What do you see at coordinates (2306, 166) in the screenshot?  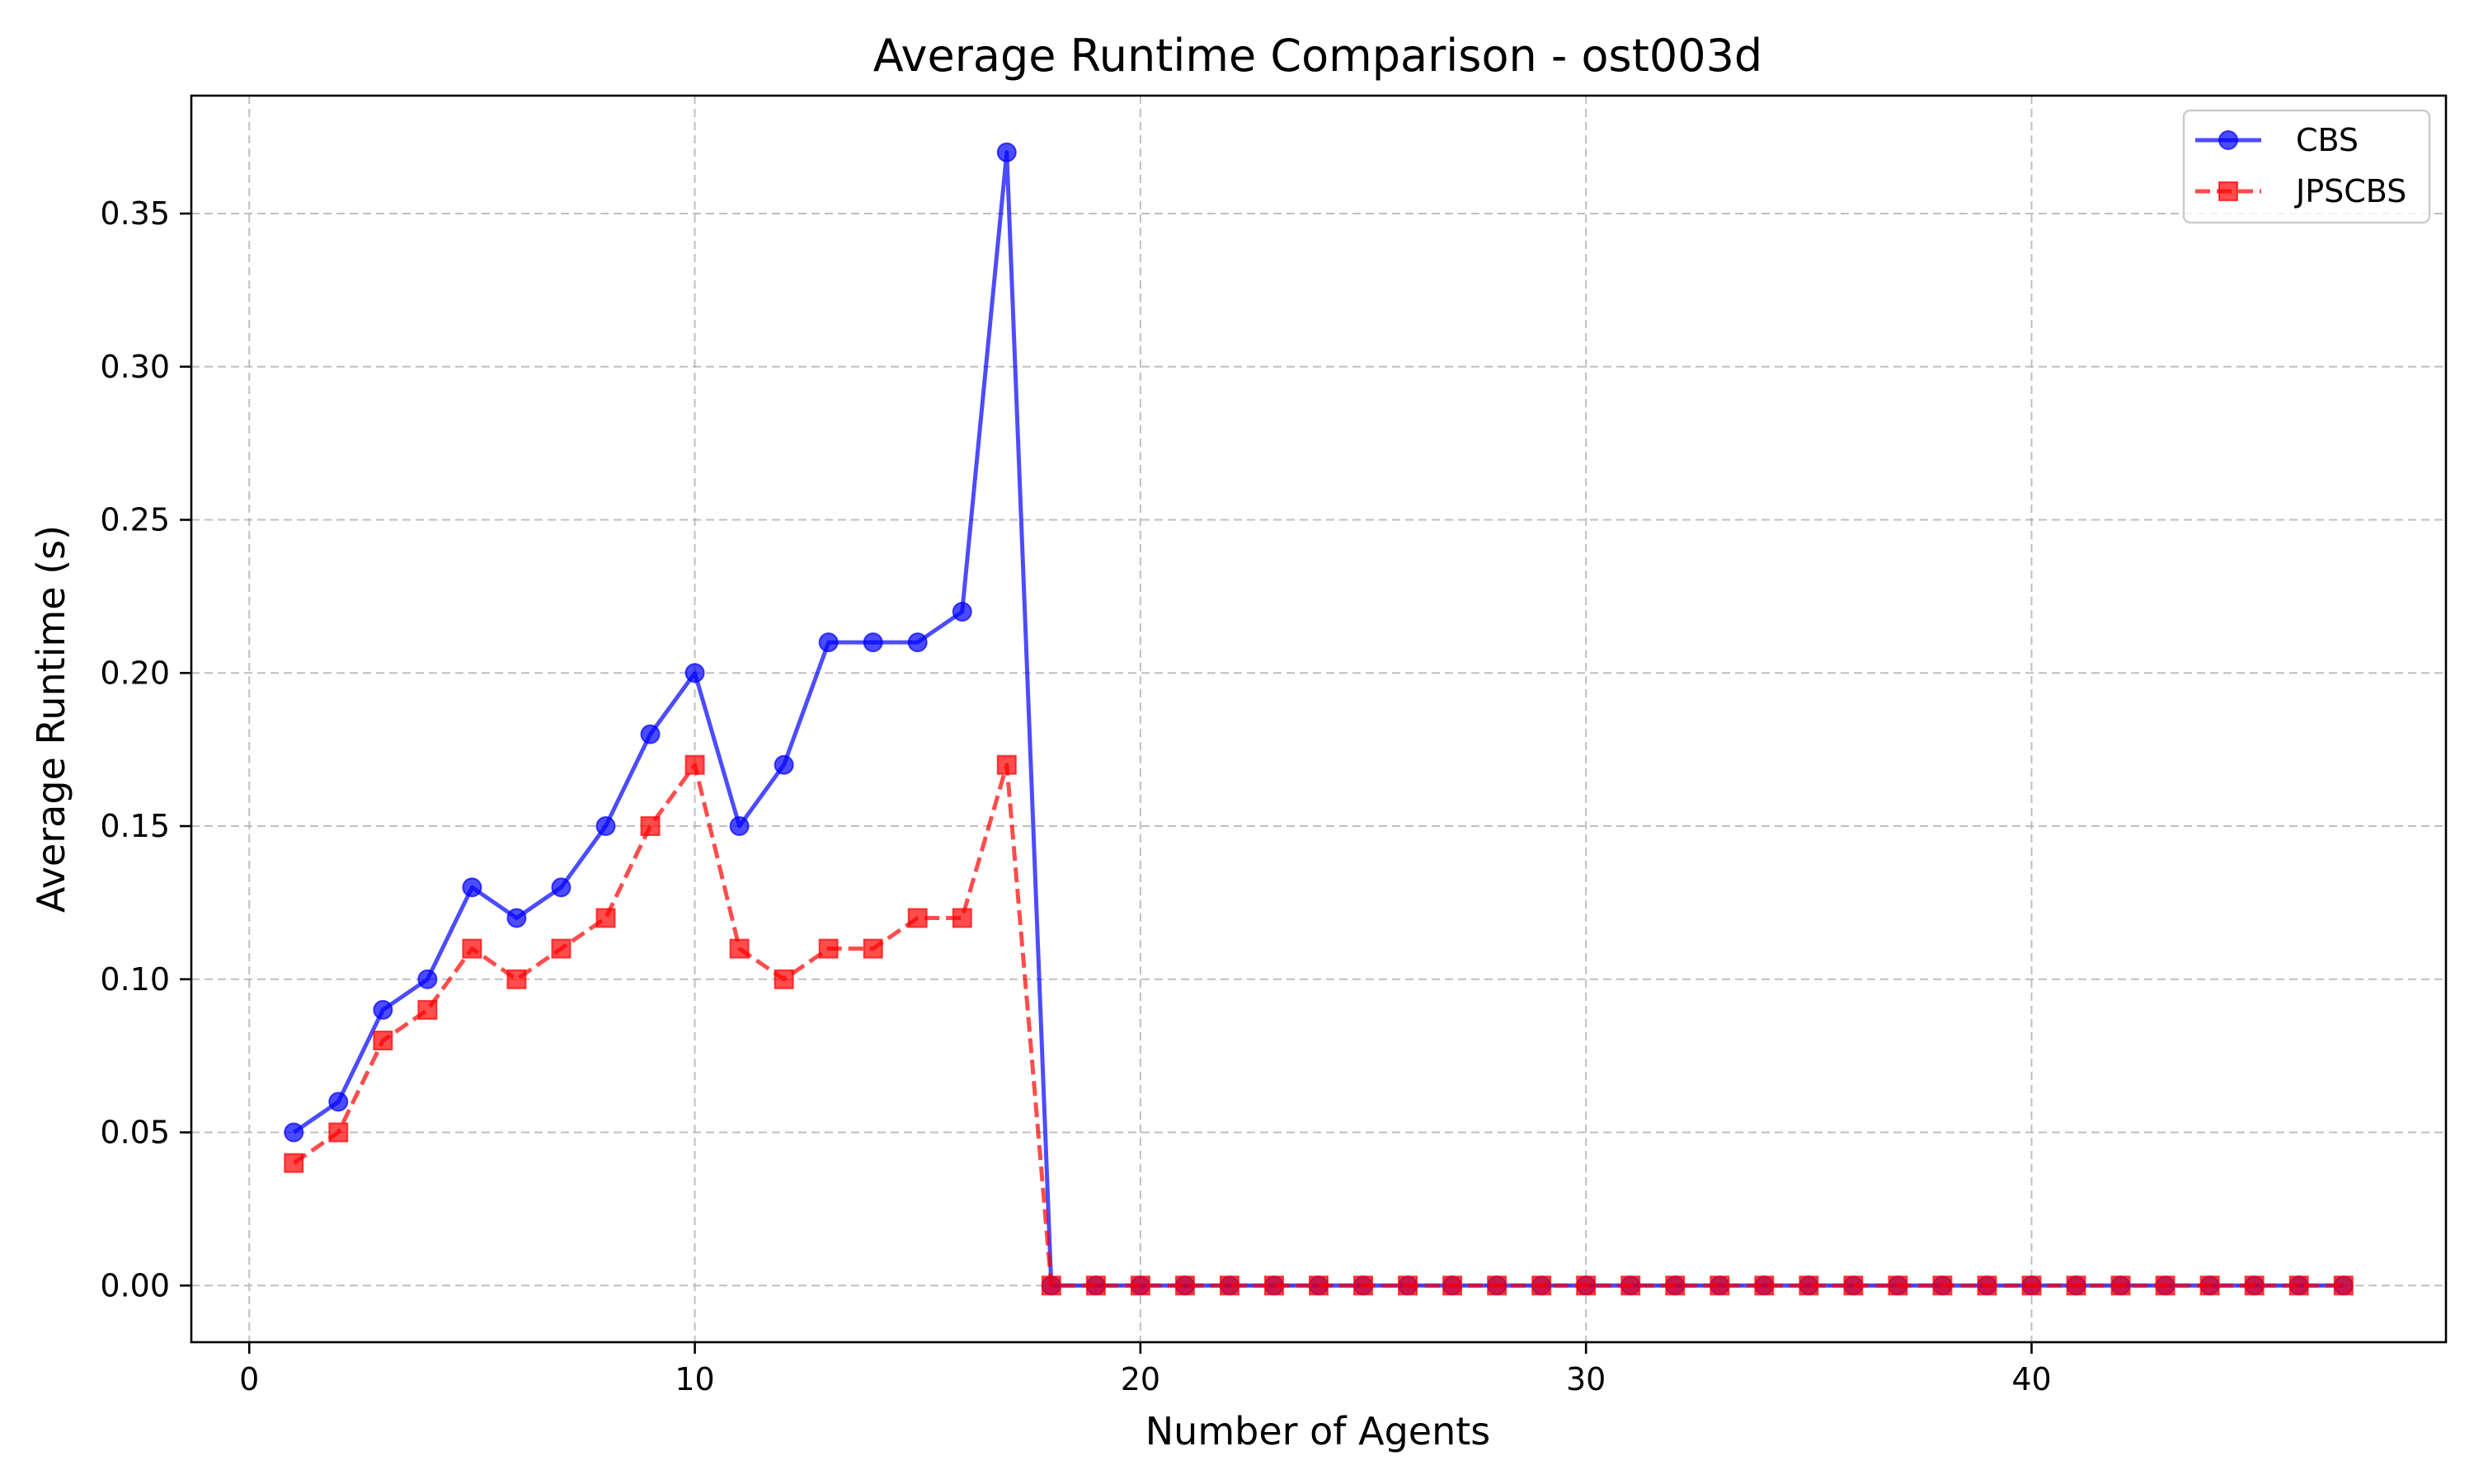 I see `legend: CBS JPSCBS` at bounding box center [2306, 166].